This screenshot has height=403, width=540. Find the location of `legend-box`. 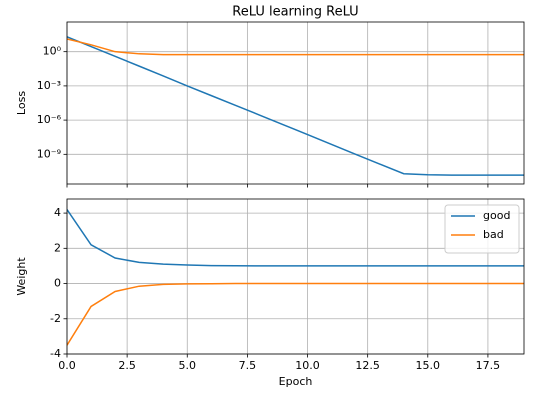

legend-box is located at coordinates (482, 229).